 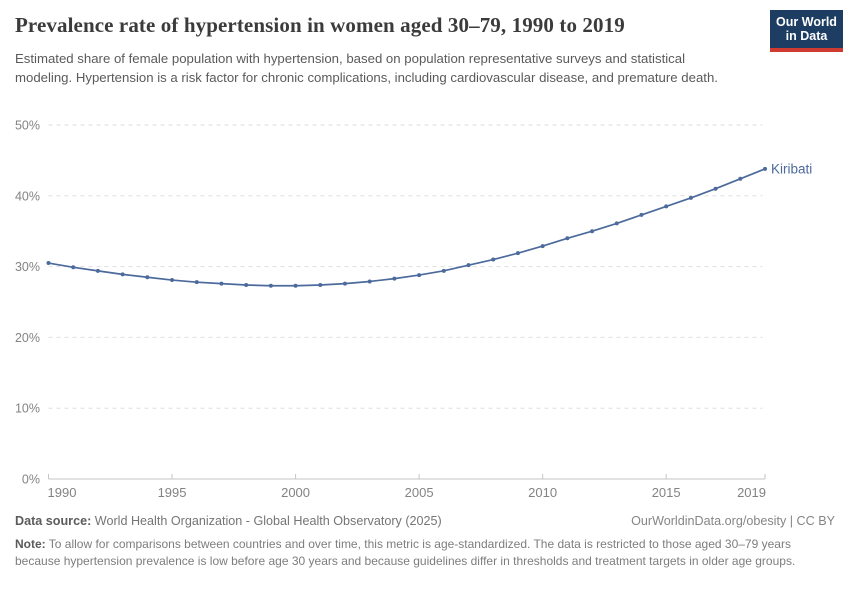 What do you see at coordinates (53, 521) in the screenshot?
I see `data-source-label: Data source:` at bounding box center [53, 521].